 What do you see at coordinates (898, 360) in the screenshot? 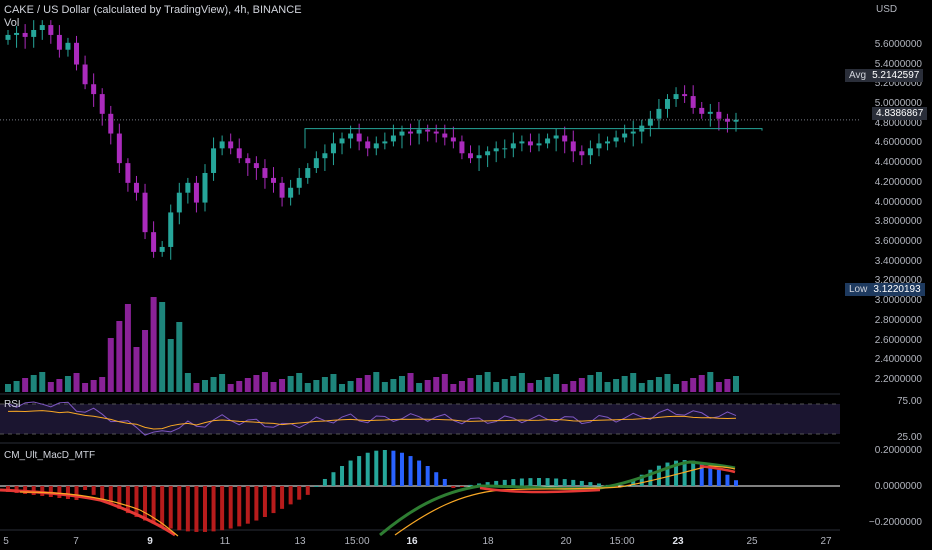
I see `price-tick: 2.4000000` at bounding box center [898, 360].